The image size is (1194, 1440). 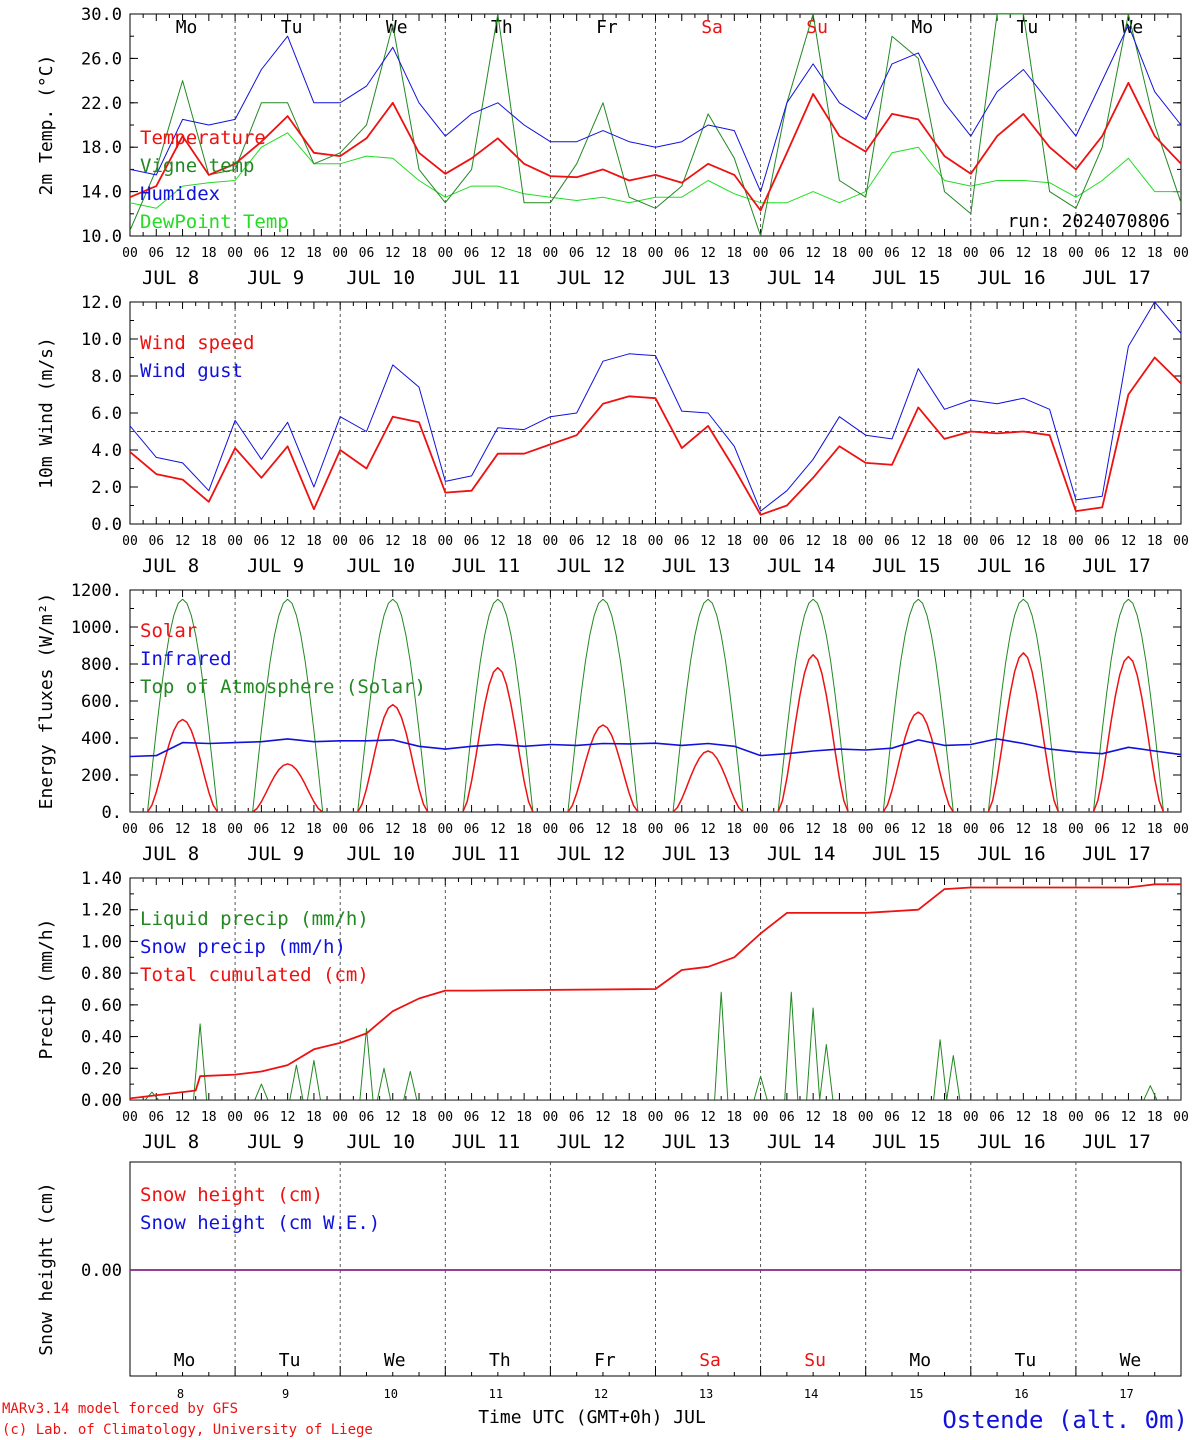 I want to click on day-number-label: 15, so click(x=916, y=1394).